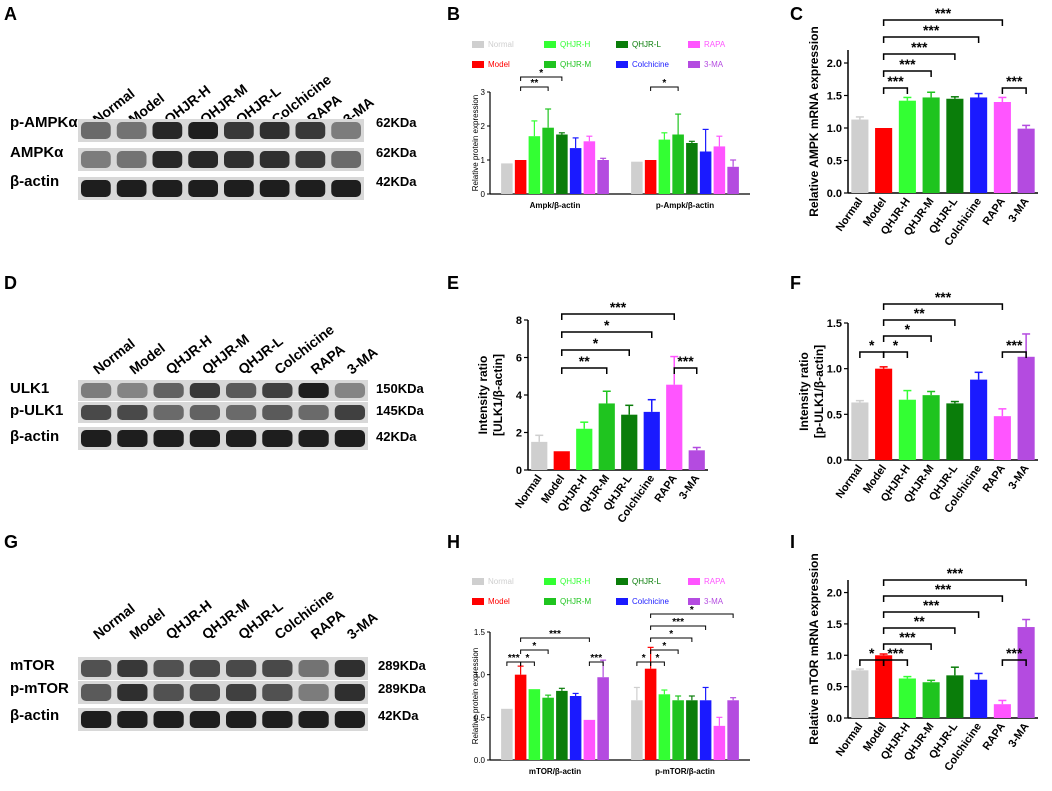 The height and width of the screenshot is (791, 1052). Describe the element at coordinates (32, 665) in the screenshot. I see `blot-row-label: mTOR` at that location.